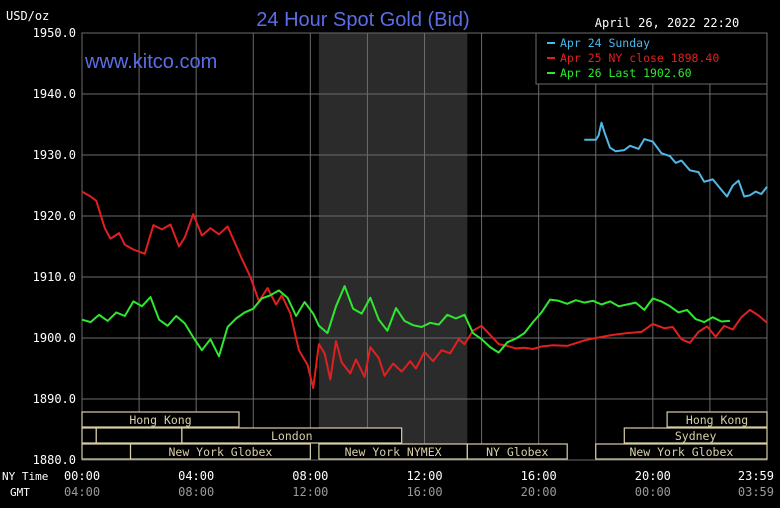 This screenshot has width=780, height=508. I want to click on legend-box, so click(651, 58).